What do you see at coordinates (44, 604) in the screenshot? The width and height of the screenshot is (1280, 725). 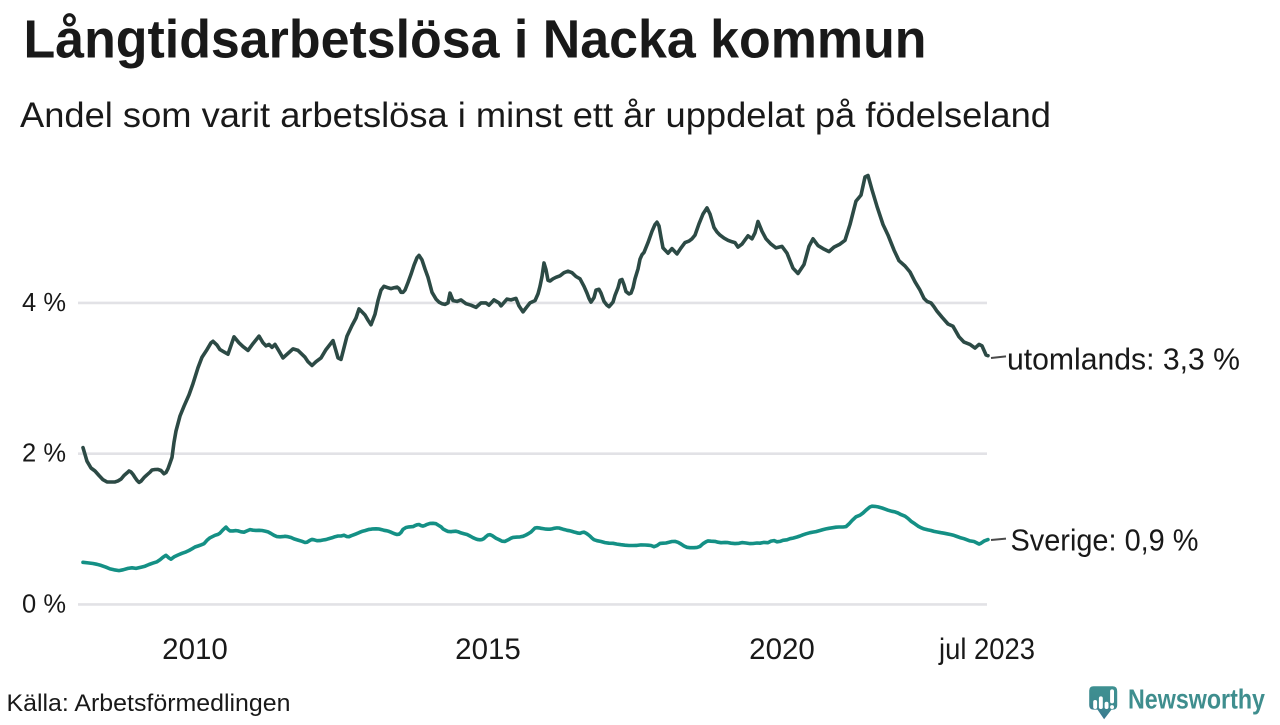 I see `svg-text: 0 %` at bounding box center [44, 604].